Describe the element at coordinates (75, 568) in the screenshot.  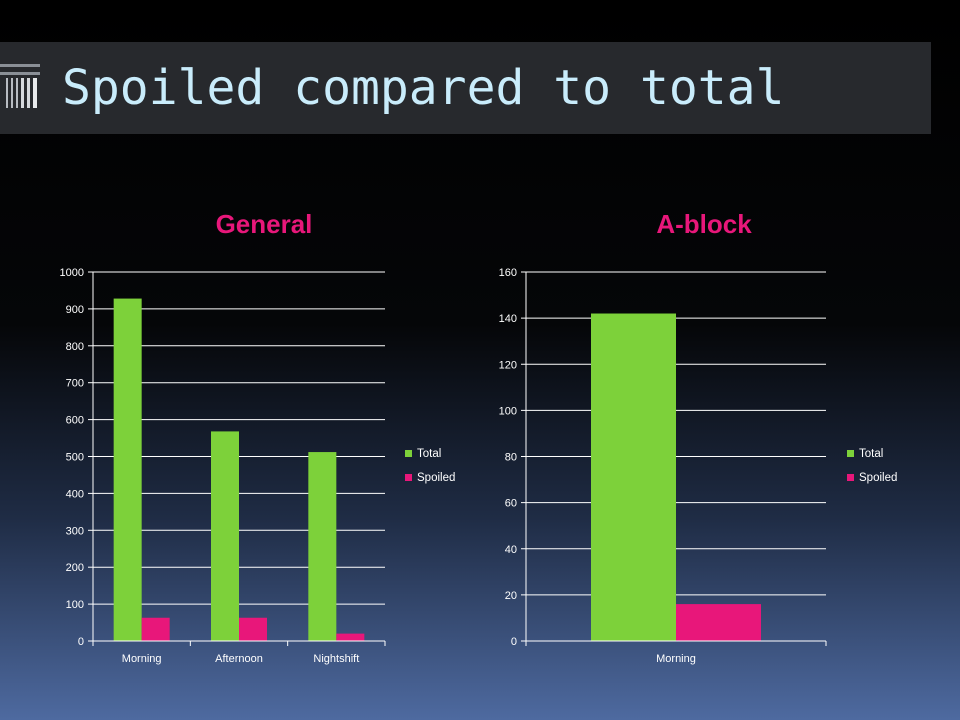
I see `chart1-y-tick-label: 200` at that location.